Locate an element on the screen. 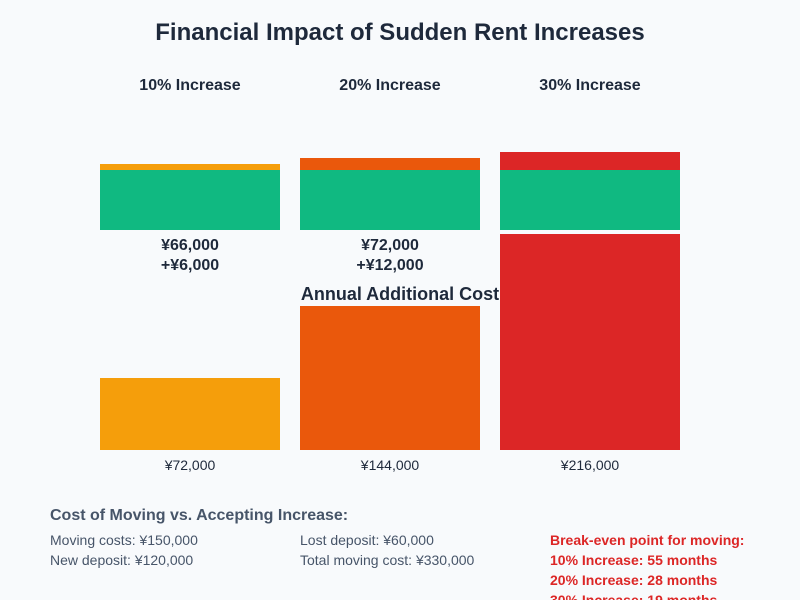 The height and width of the screenshot is (600, 800). increase-label: +¥12,000 is located at coordinates (389, 265).